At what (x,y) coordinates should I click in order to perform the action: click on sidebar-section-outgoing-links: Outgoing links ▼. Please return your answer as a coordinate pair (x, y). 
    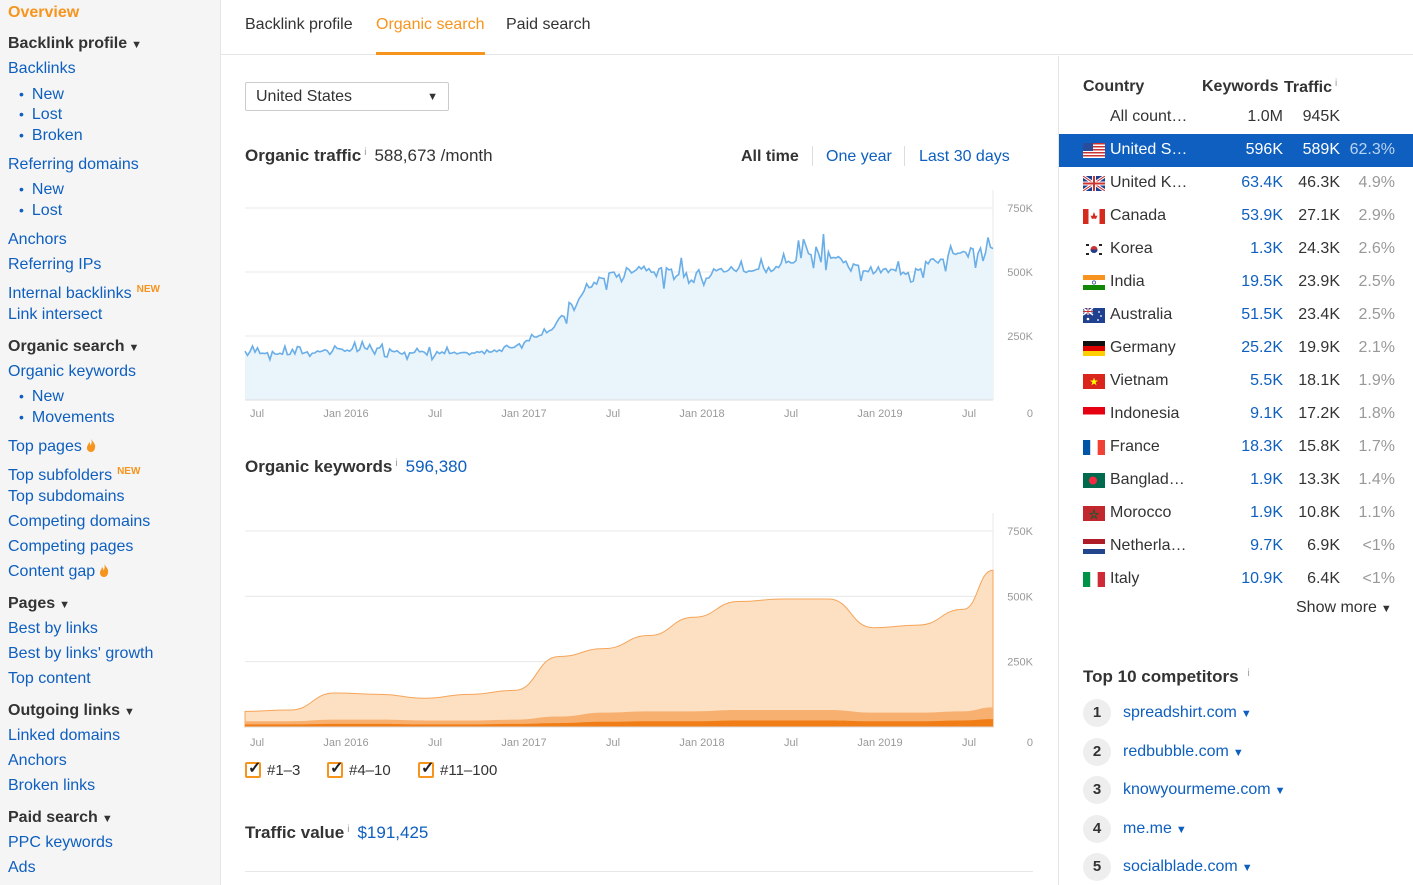
    Looking at the image, I should click on (71, 711).